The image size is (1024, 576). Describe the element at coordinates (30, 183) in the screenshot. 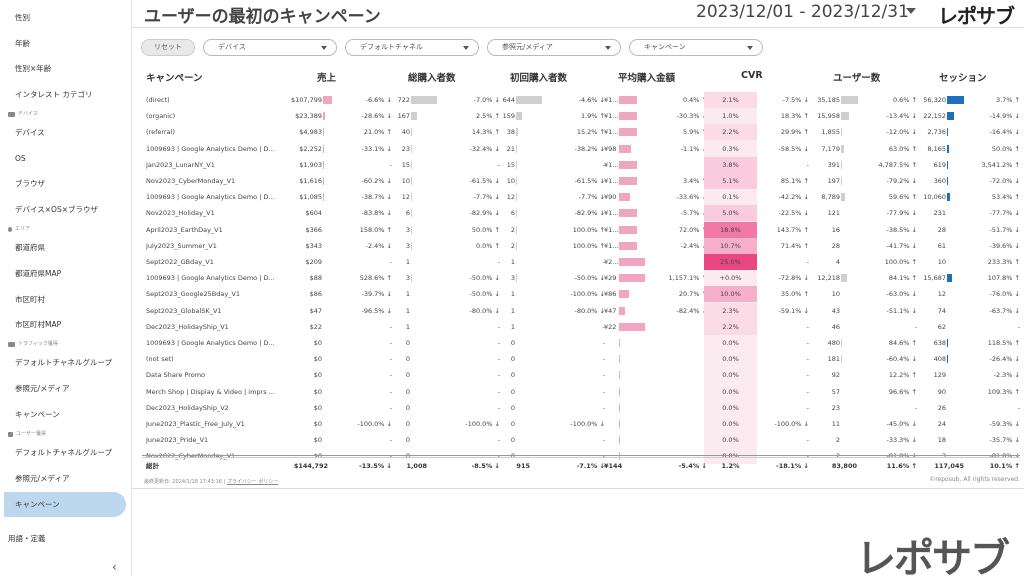

I see `sidebar-item-browser: ブラウザ` at that location.